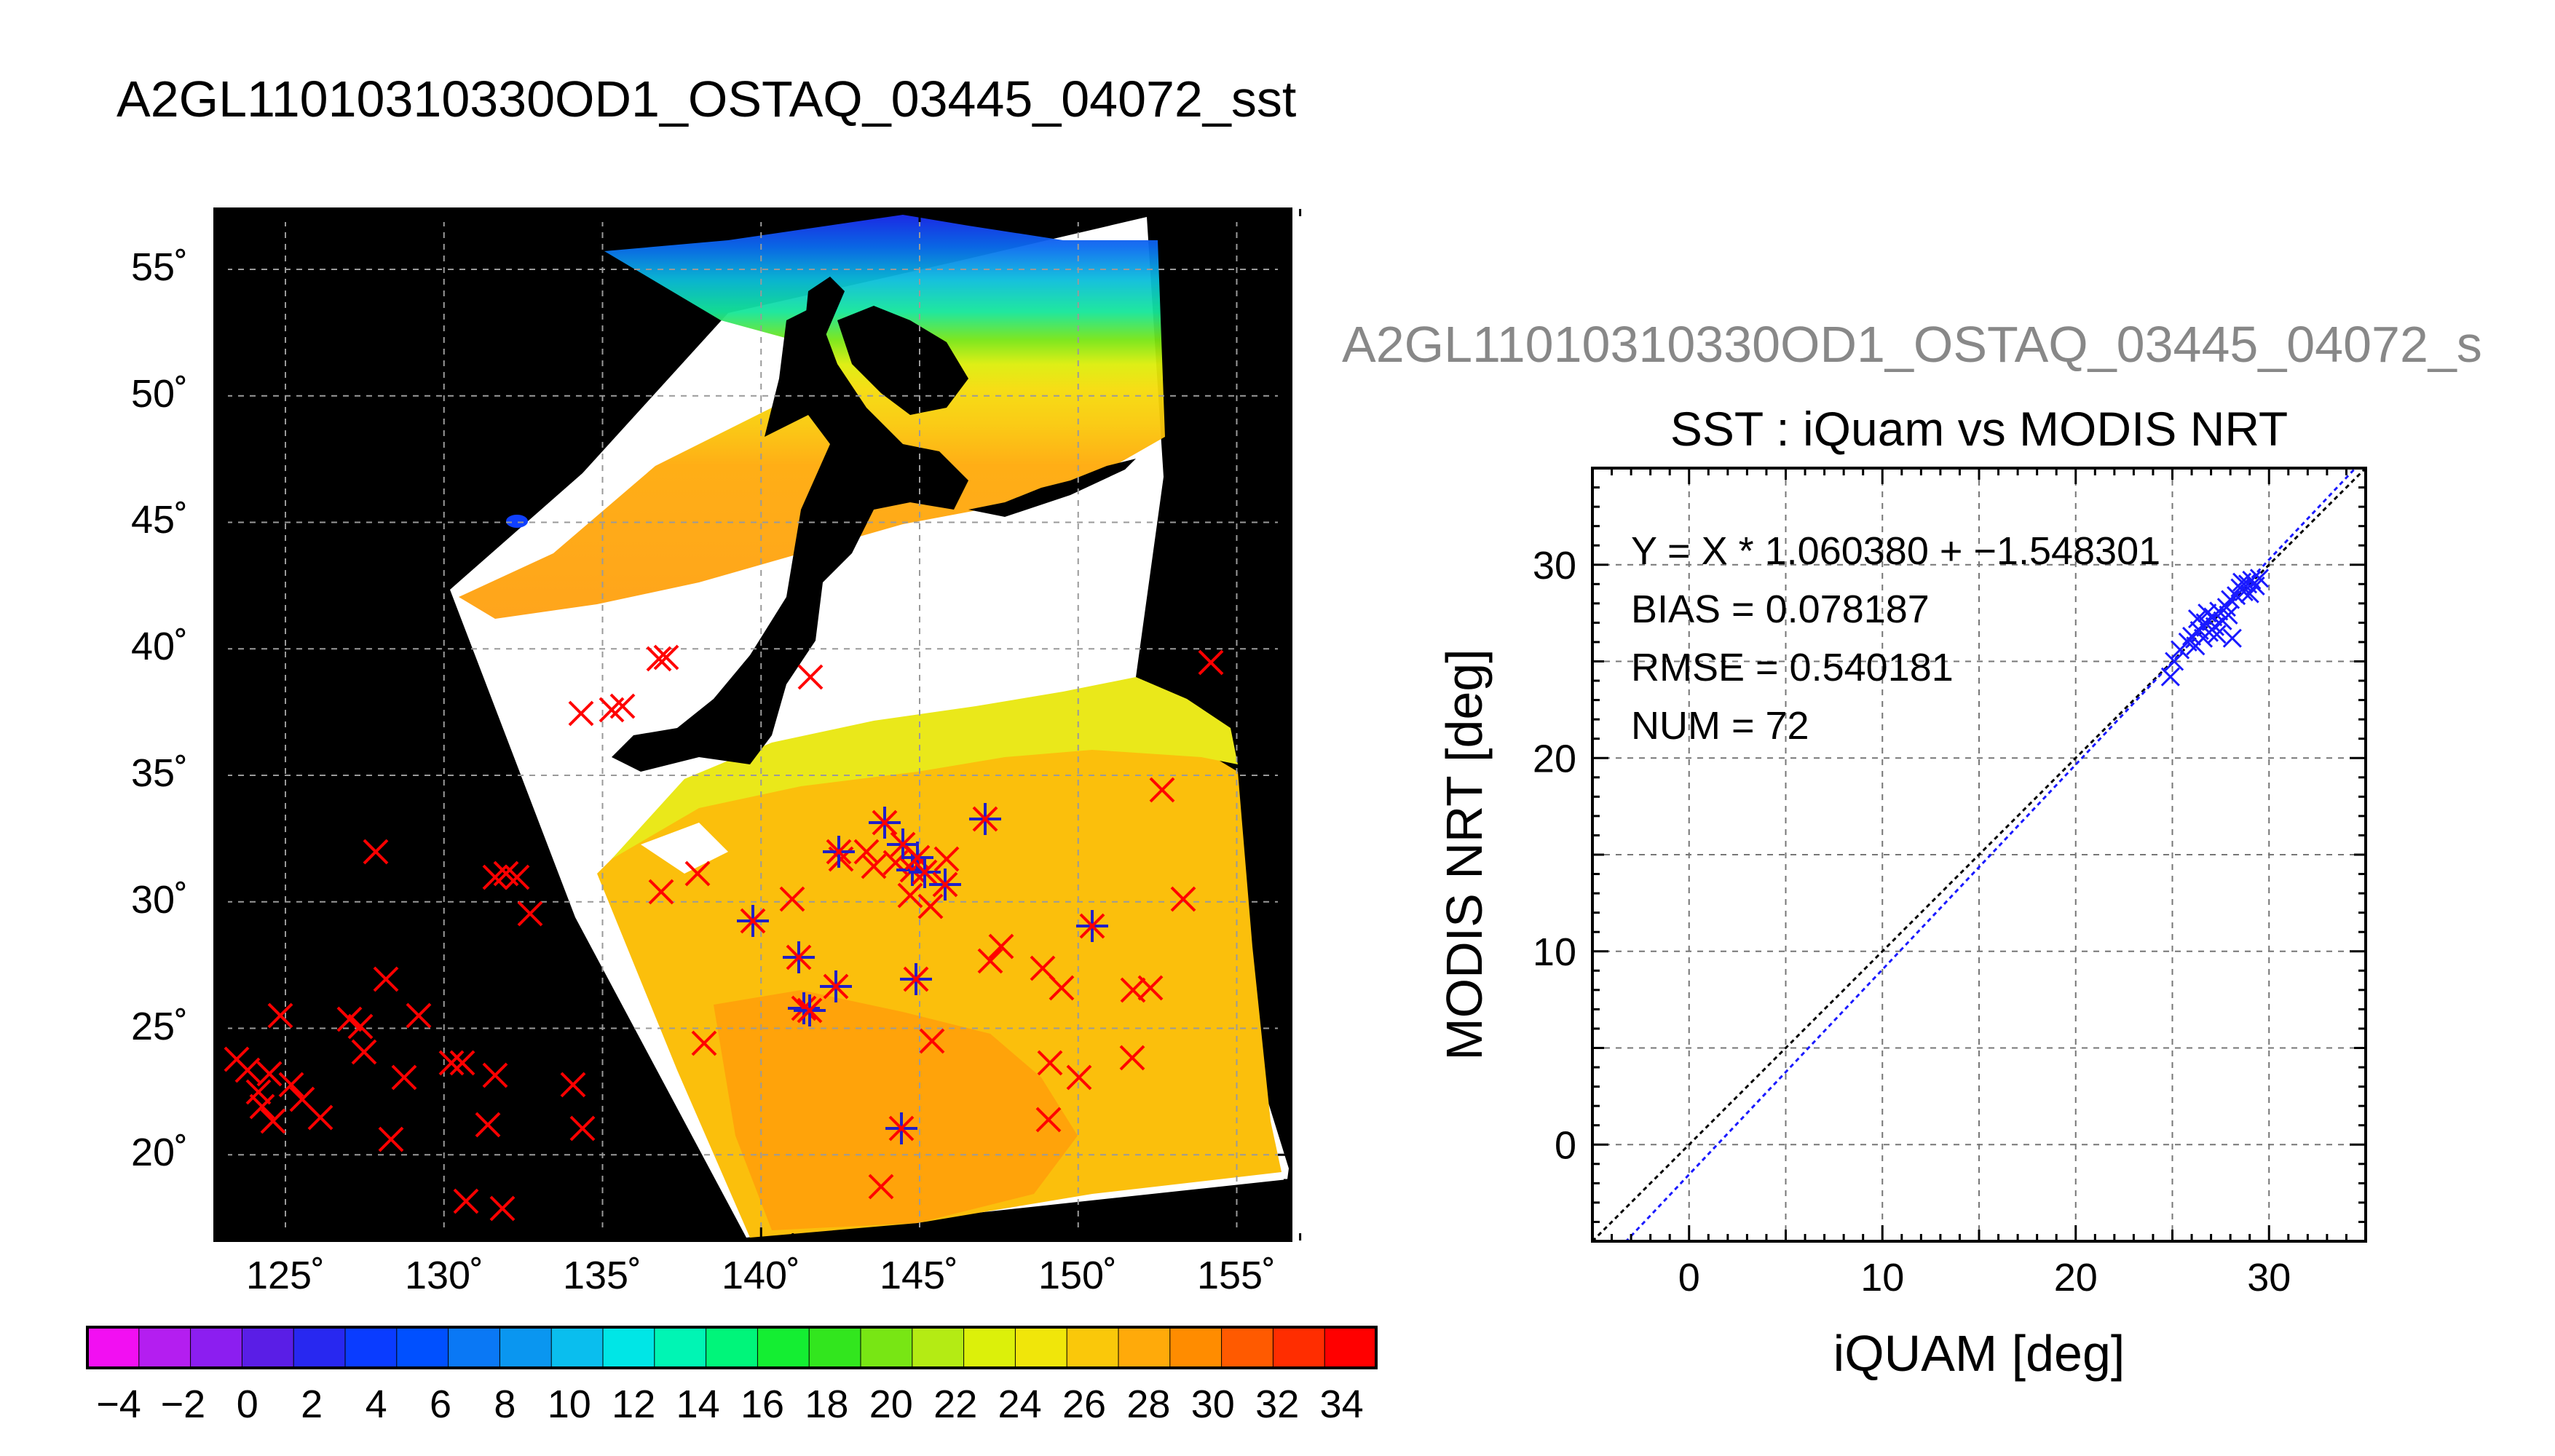 Image resolution: width=2555 pixels, height=1456 pixels. Describe the element at coordinates (569, 1404) in the screenshot. I see `colorbar-label: 10` at that location.